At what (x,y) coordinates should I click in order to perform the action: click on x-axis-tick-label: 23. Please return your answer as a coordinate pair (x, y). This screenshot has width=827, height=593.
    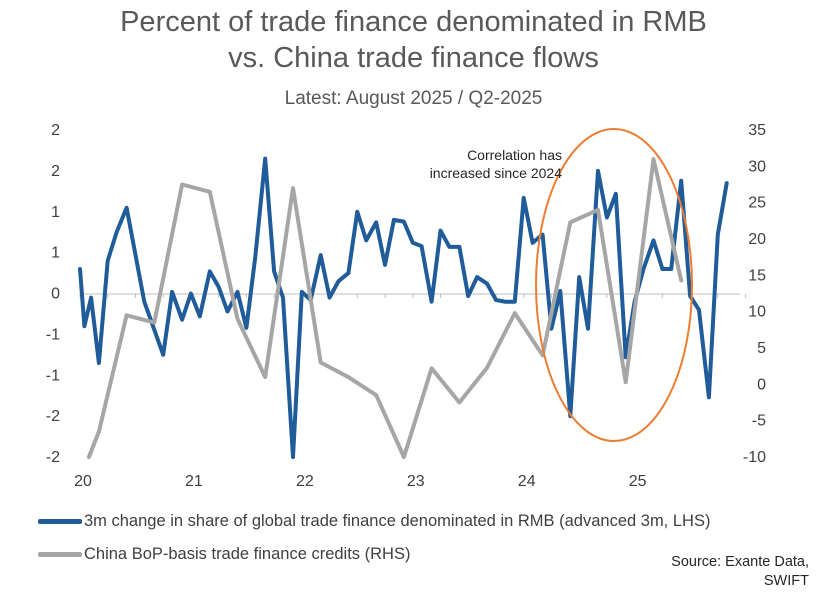
    Looking at the image, I should click on (416, 481).